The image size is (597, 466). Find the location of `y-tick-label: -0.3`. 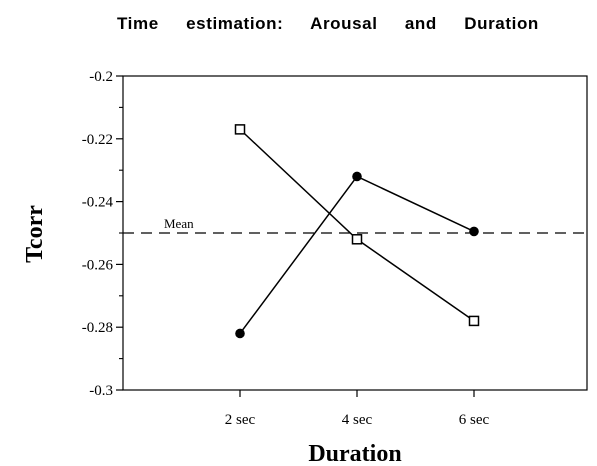

y-tick-label: -0.3 is located at coordinates (101, 391).